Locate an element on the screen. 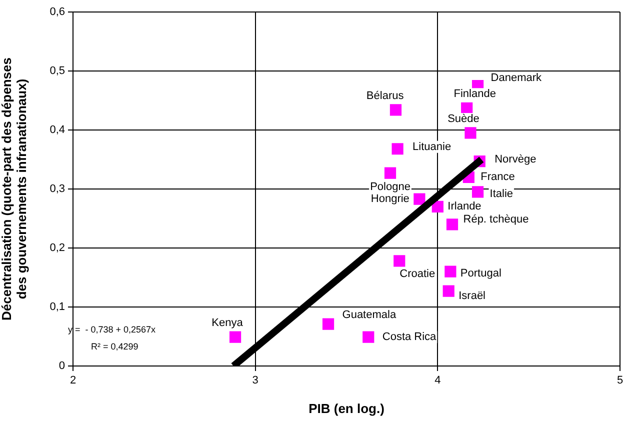 This screenshot has height=421, width=638. annotation: Croatie is located at coordinates (418, 274).